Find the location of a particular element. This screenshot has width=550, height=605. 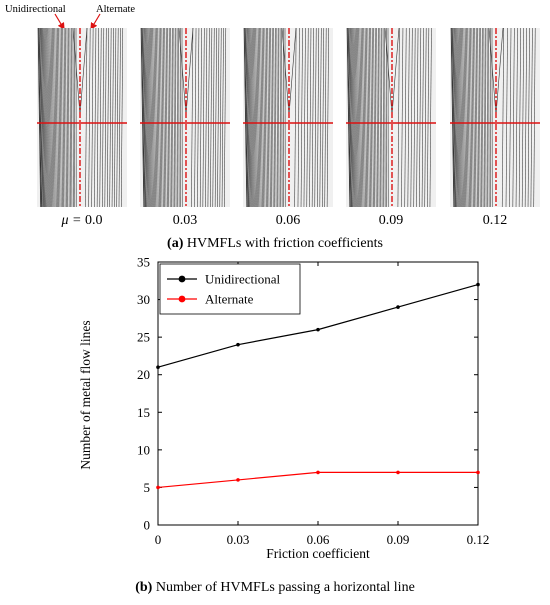

y-tick-label: 35 is located at coordinates (143, 262).